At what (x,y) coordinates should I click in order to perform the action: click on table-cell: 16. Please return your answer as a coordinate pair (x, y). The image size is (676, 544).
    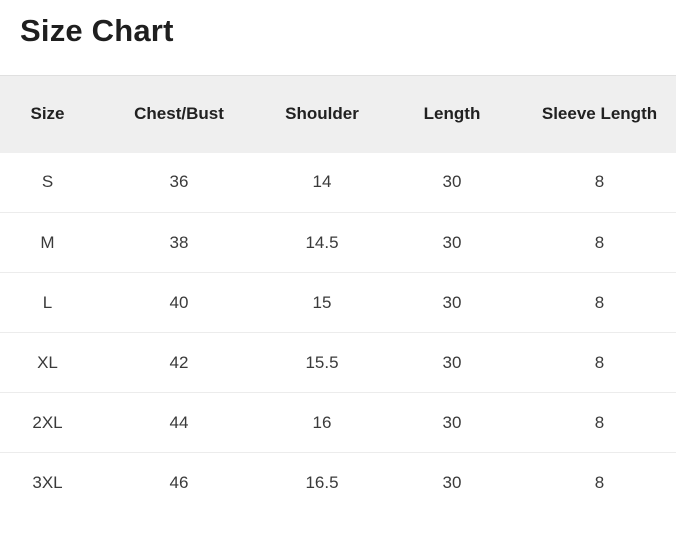
    Looking at the image, I should click on (322, 422).